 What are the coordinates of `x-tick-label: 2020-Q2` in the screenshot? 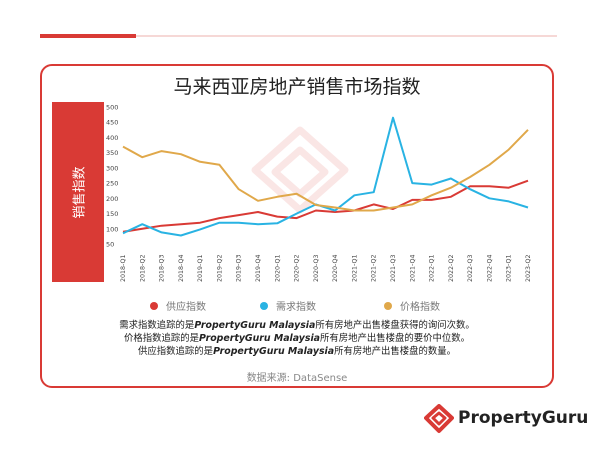 It's located at (297, 269).